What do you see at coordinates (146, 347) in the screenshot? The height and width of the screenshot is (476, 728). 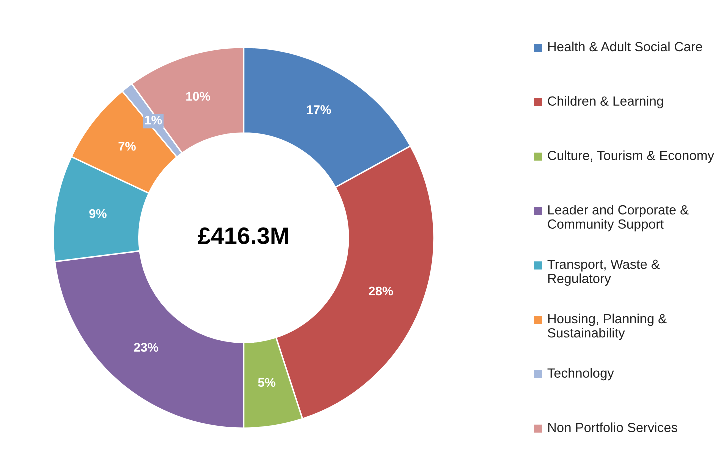 I see `data-label: 23%` at bounding box center [146, 347].